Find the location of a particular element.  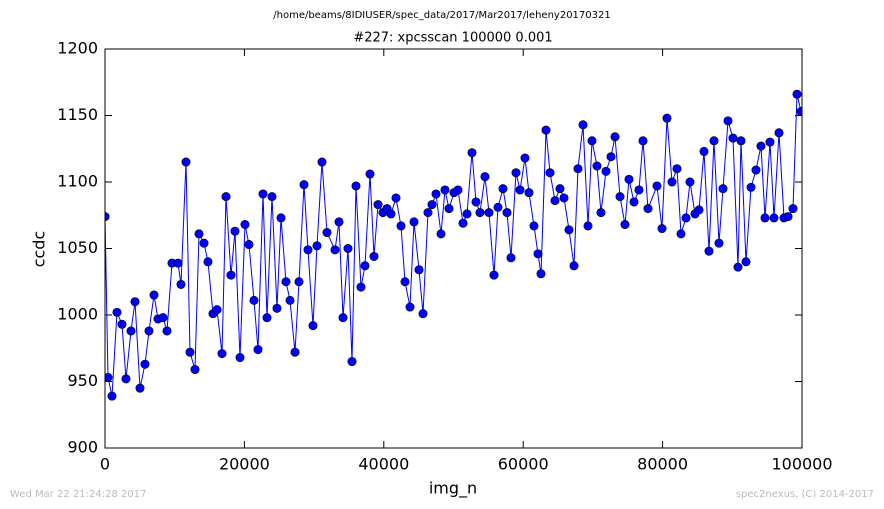

x-axis-label: img_n is located at coordinates (453, 489).